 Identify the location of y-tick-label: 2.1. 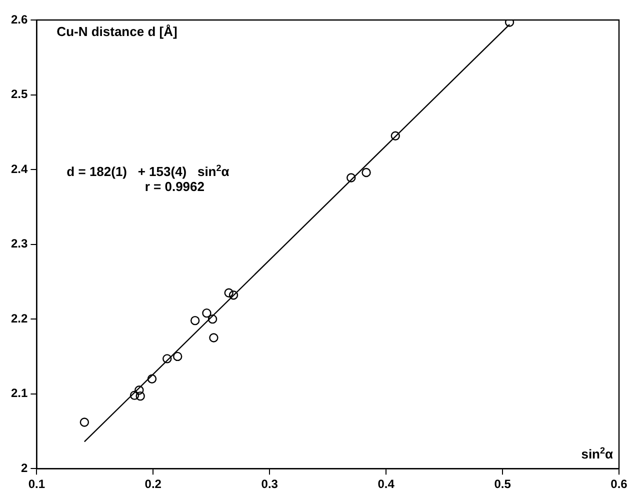
(19, 393).